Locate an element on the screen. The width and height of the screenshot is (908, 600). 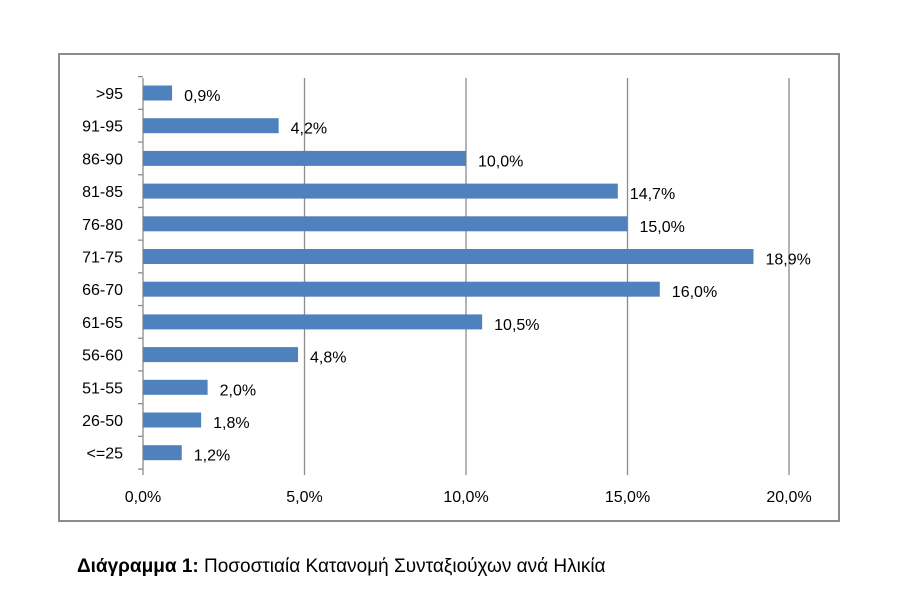
x-tick-label: 0,0% is located at coordinates (143, 497).